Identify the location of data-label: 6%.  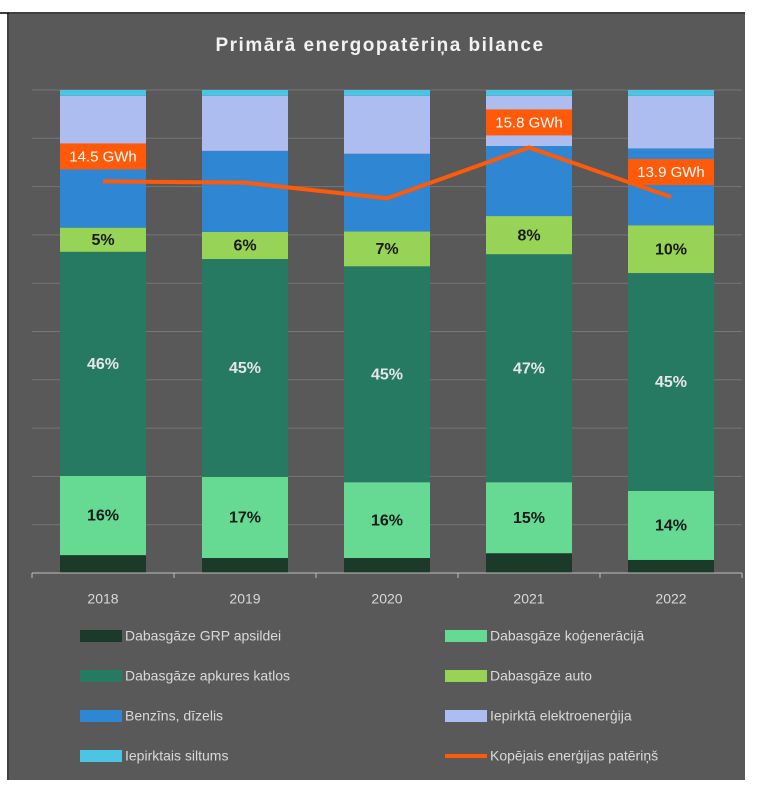
(244, 246).